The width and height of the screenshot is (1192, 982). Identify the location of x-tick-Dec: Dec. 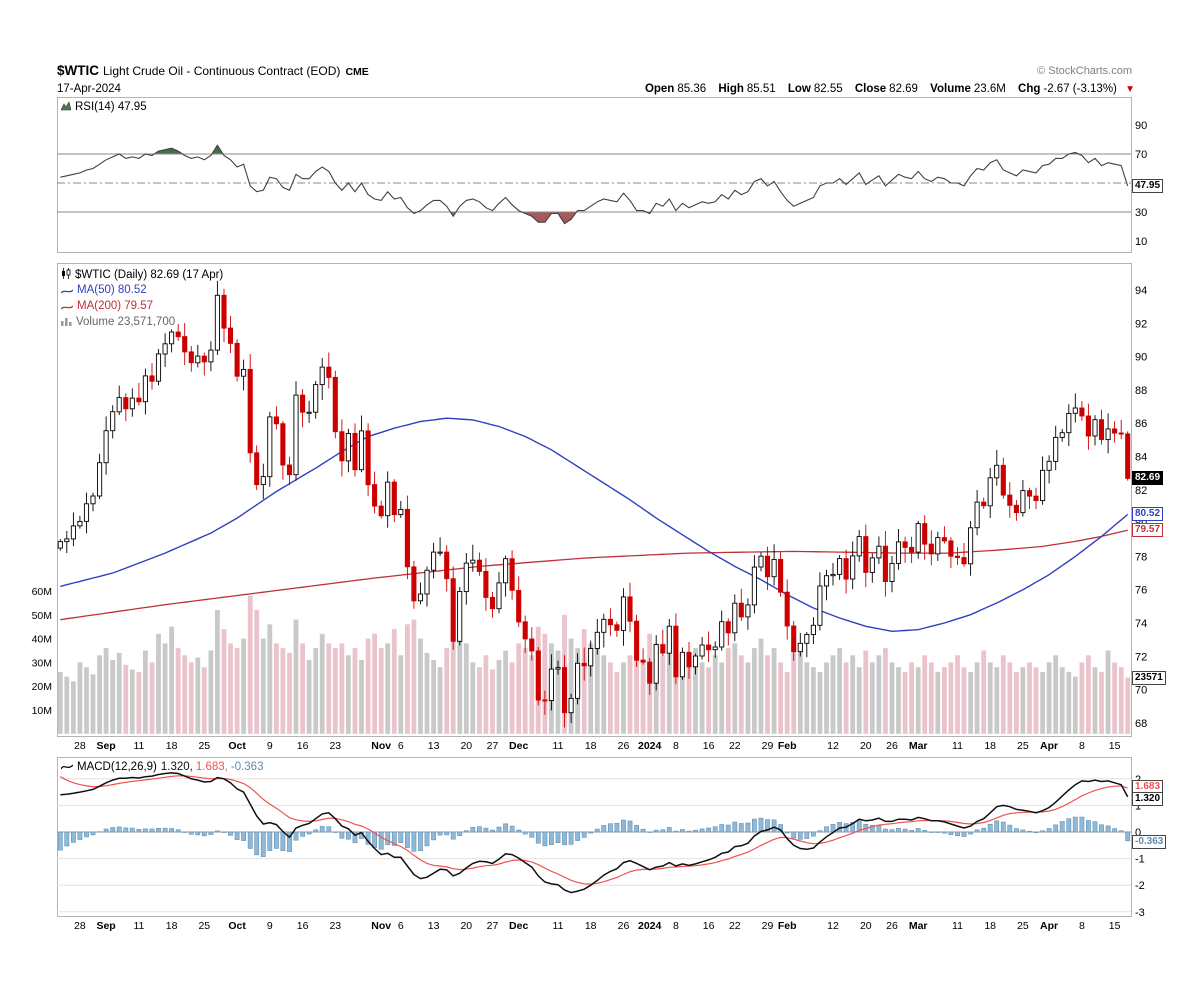
(519, 926).